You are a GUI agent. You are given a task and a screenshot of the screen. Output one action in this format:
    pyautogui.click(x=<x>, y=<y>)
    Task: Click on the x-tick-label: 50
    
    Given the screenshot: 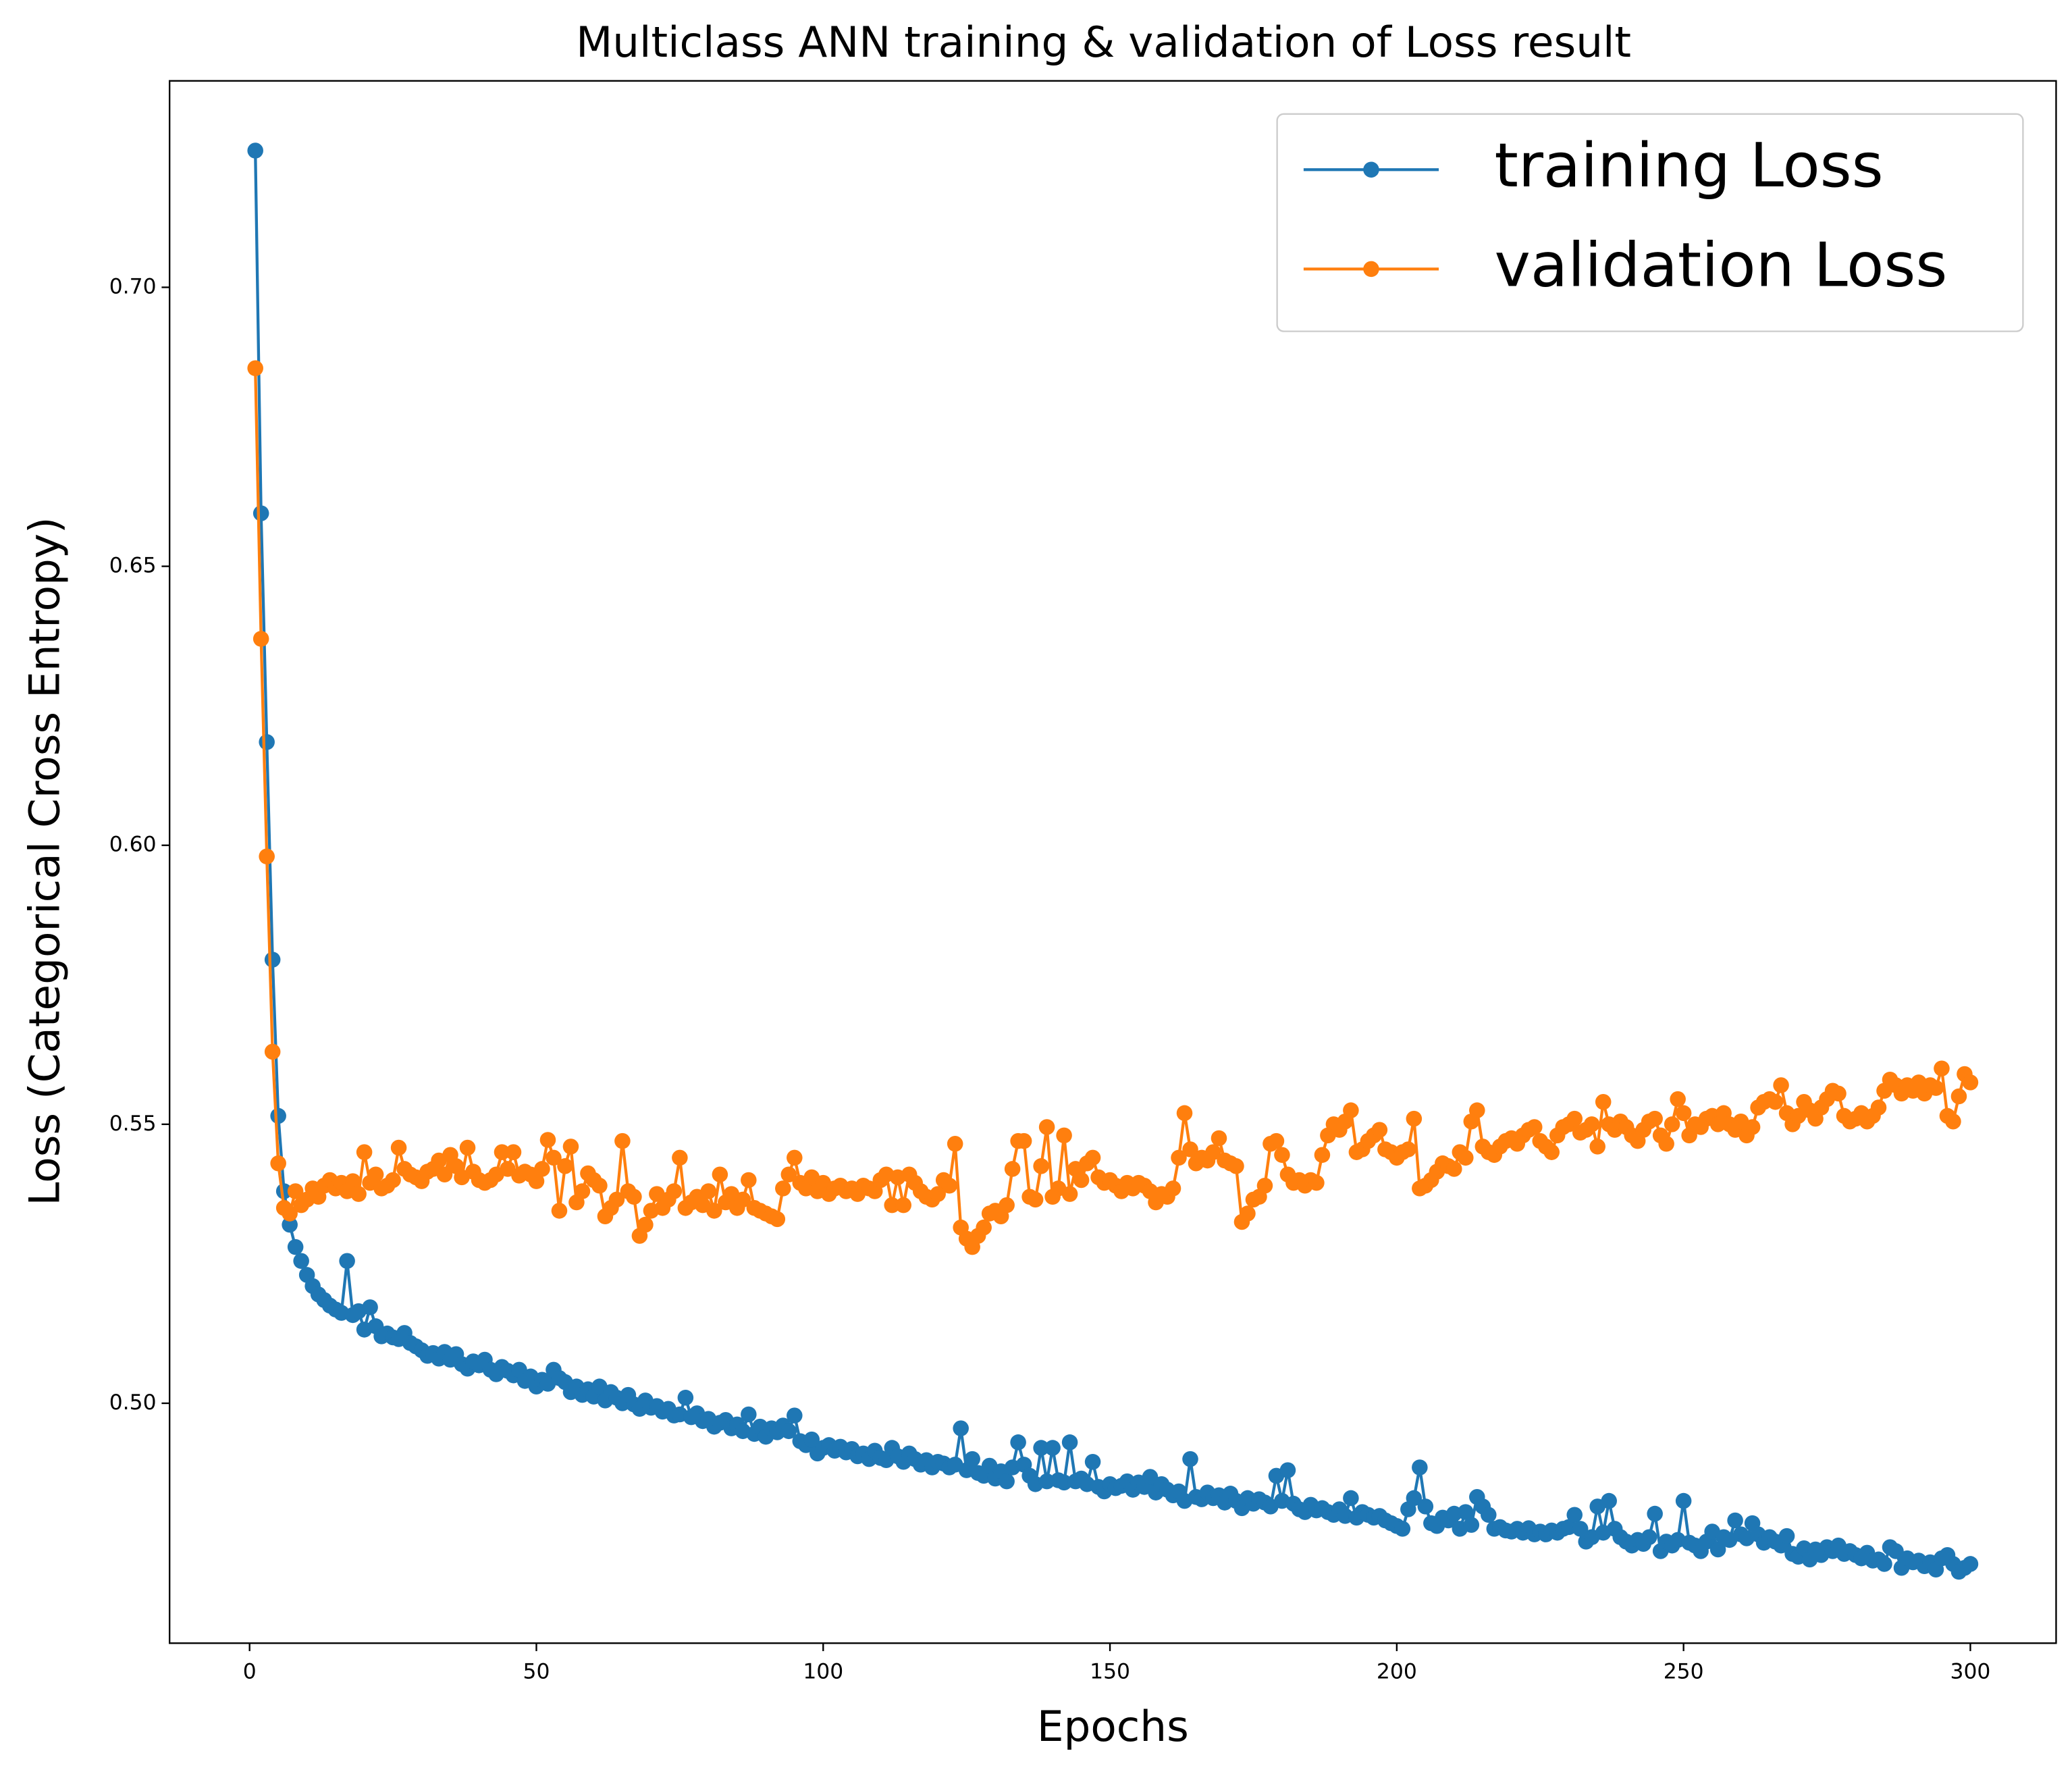 What is the action you would take?
    pyautogui.click(x=536, y=1671)
    